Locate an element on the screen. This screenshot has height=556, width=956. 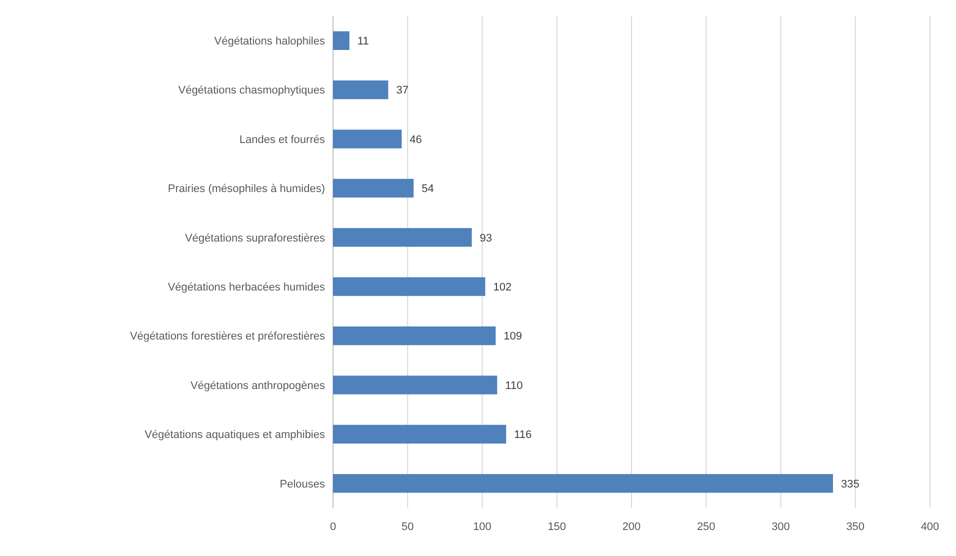
y-tick-label: Végétations halophiles is located at coordinates (270, 41).